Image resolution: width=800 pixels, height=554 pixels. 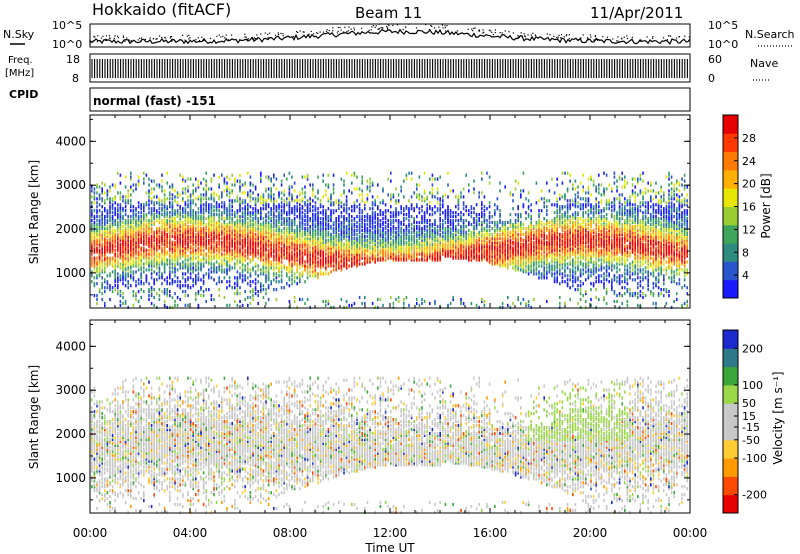 I want to click on time-tick-label: 08:00, so click(x=290, y=533).